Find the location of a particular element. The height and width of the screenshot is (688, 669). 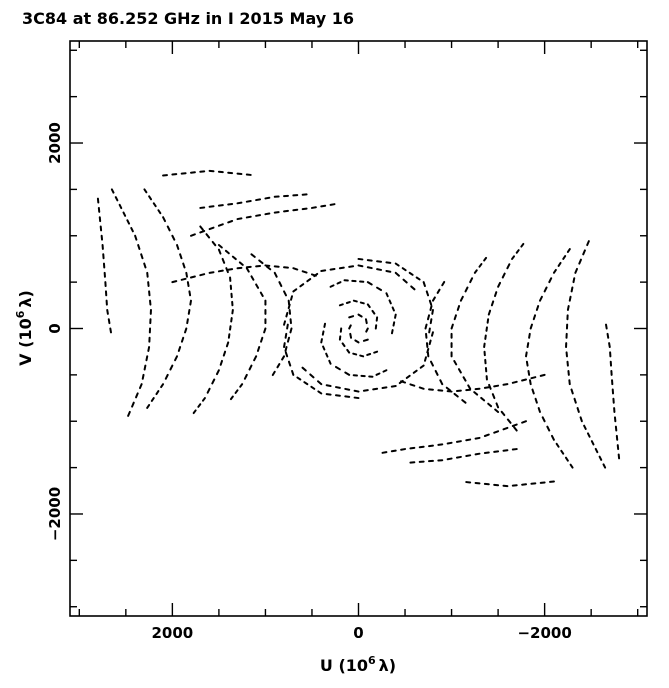

x-axis-label: U (106 λ) is located at coordinates (358, 664).